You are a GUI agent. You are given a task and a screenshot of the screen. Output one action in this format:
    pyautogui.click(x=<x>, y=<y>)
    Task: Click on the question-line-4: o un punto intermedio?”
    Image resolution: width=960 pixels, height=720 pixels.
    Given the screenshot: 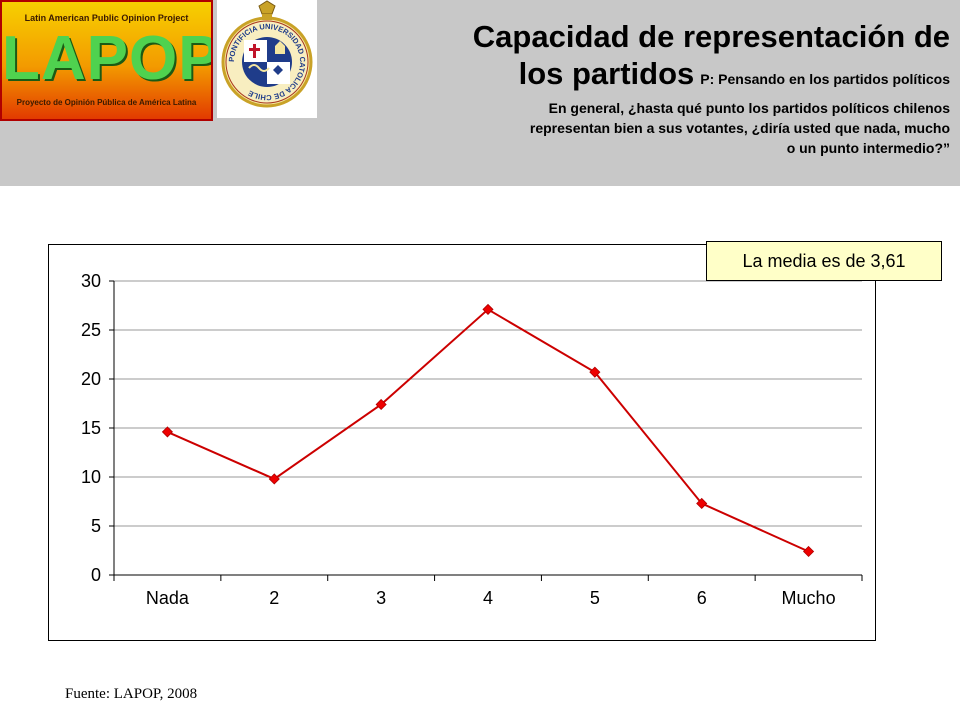 What is the action you would take?
    pyautogui.click(x=868, y=148)
    